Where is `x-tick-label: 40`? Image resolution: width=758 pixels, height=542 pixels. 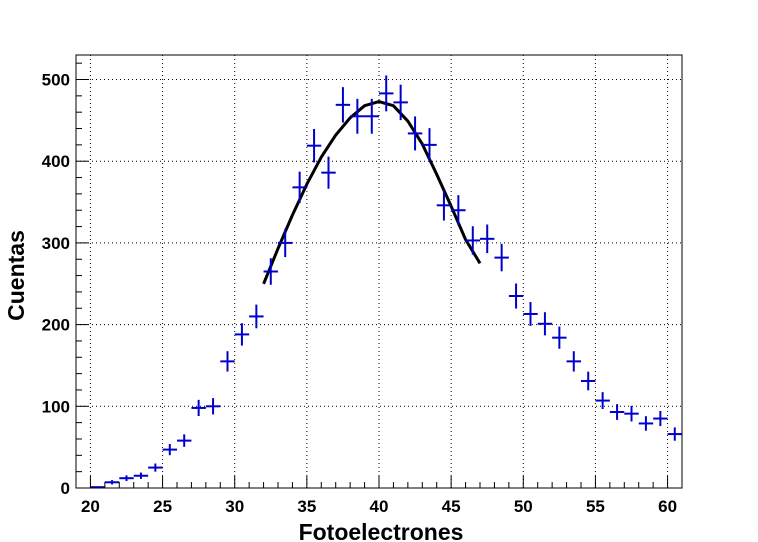
x-tick-label: 40 is located at coordinates (379, 506).